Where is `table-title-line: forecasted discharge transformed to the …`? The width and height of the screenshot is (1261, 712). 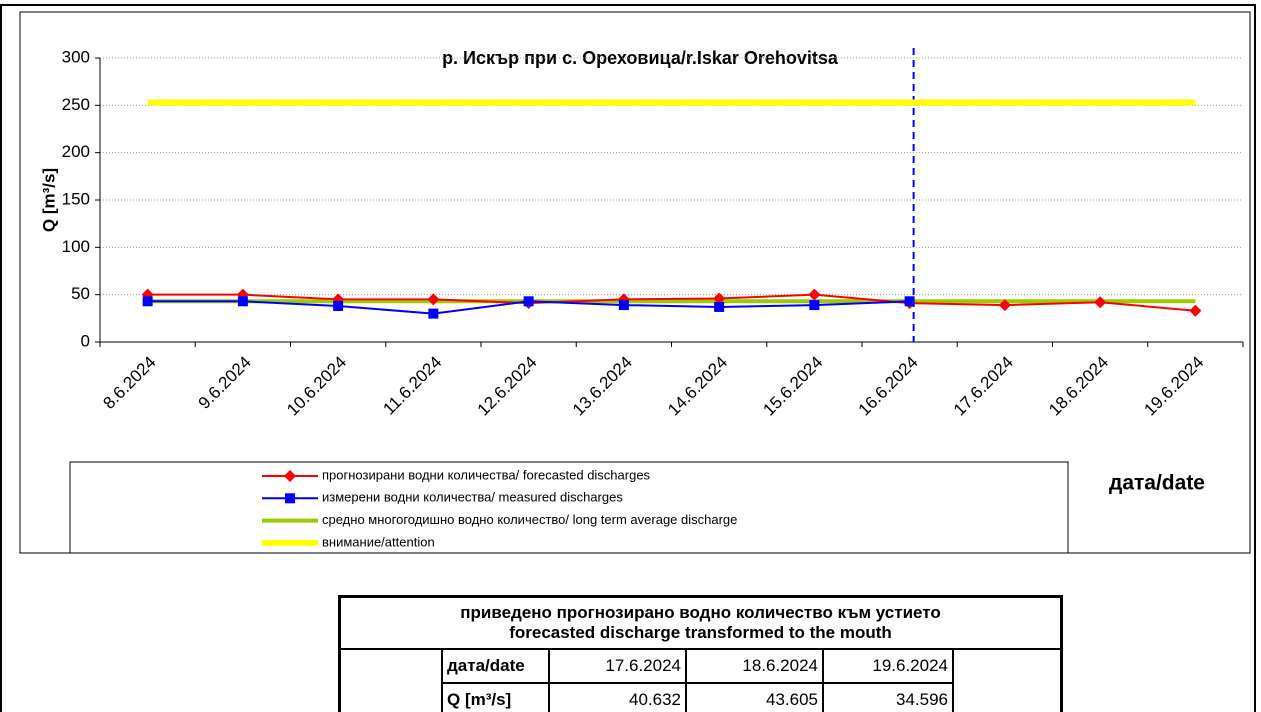
table-title-line: forecasted discharge transformed to the … is located at coordinates (700, 632).